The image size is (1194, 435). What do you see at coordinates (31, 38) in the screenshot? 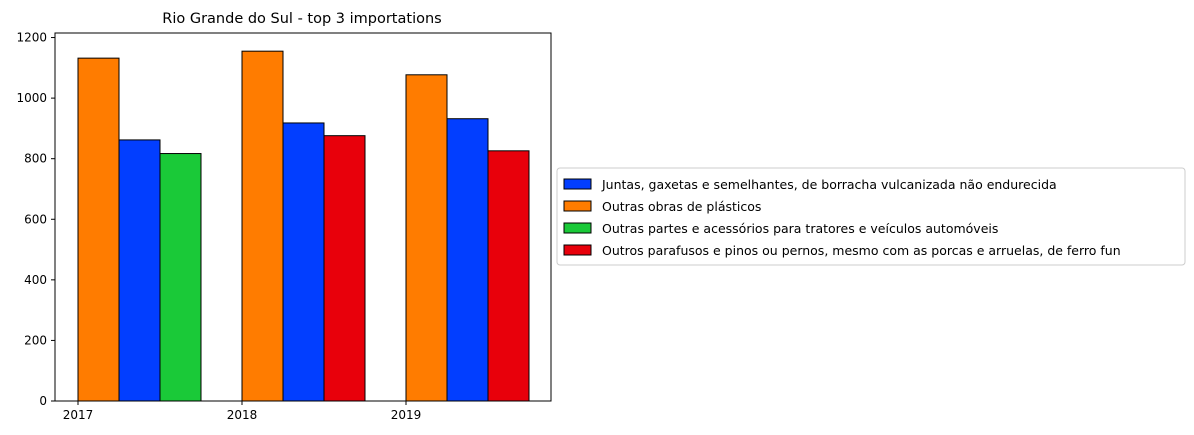
I see `y-tick-label: 1200` at bounding box center [31, 38].